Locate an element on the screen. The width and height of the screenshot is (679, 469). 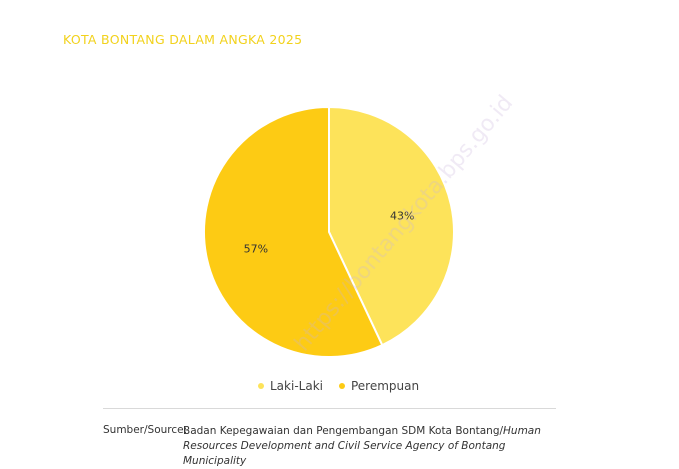
legend-item-perempuan: Perempuan is located at coordinates (379, 386).